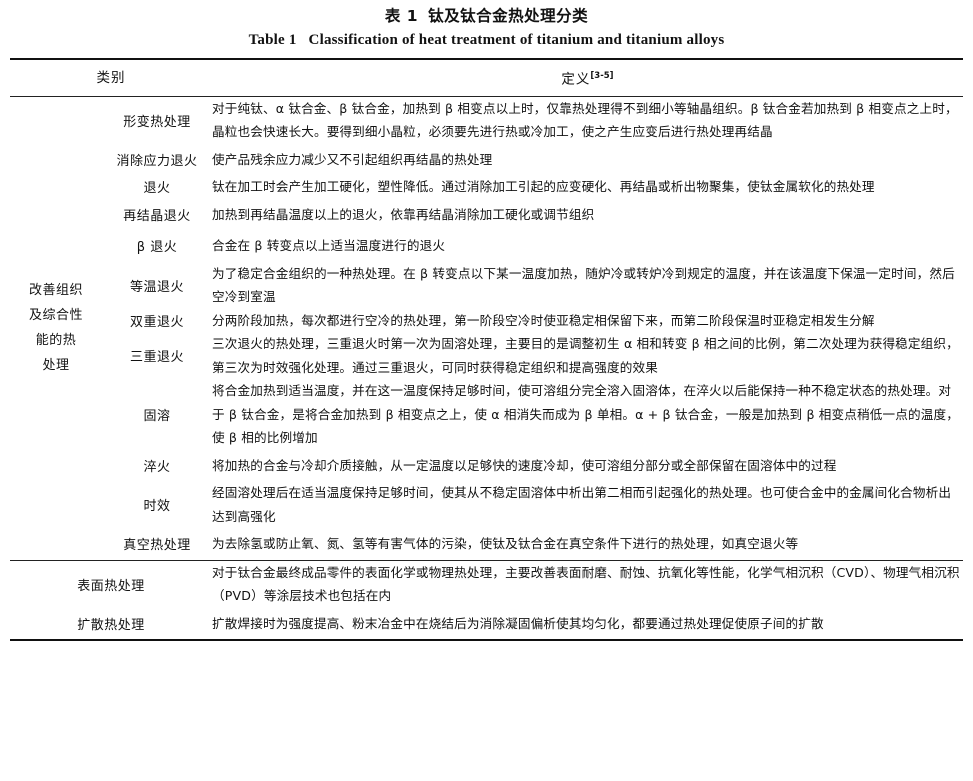  I want to click on treatment-name: 三重退火, so click(156, 357).